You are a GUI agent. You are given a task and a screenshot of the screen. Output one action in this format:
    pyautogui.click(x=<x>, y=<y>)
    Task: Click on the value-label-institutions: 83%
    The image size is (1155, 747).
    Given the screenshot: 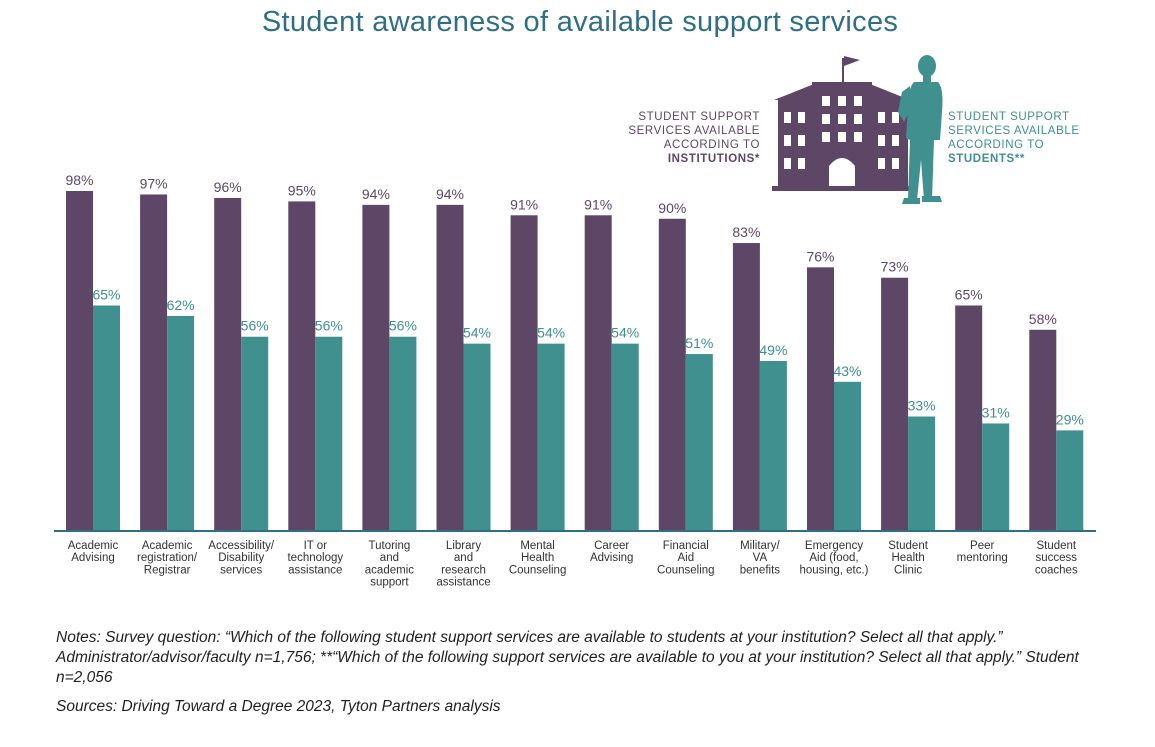 What is the action you would take?
    pyautogui.click(x=746, y=232)
    